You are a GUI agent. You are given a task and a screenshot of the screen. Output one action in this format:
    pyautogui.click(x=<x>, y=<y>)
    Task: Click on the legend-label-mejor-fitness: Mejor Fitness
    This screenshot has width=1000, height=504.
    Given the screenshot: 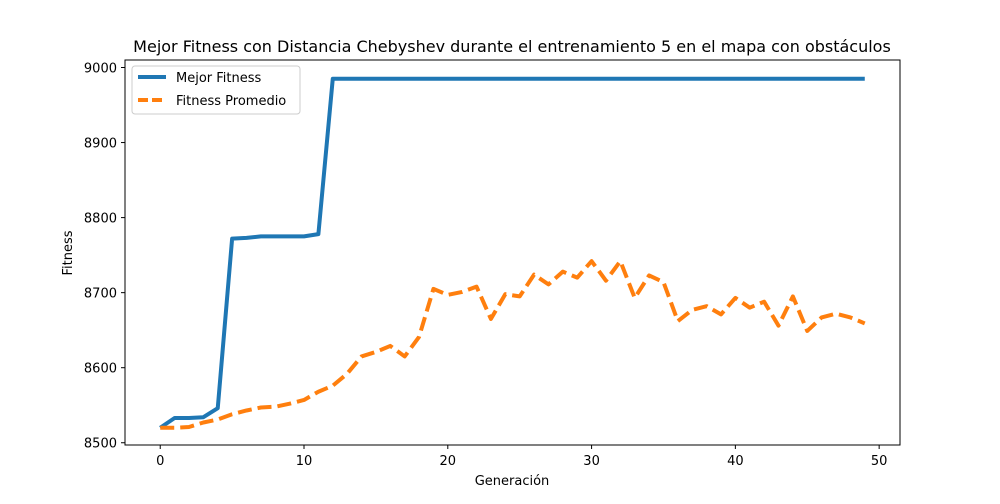 What is the action you would take?
    pyautogui.click(x=219, y=78)
    